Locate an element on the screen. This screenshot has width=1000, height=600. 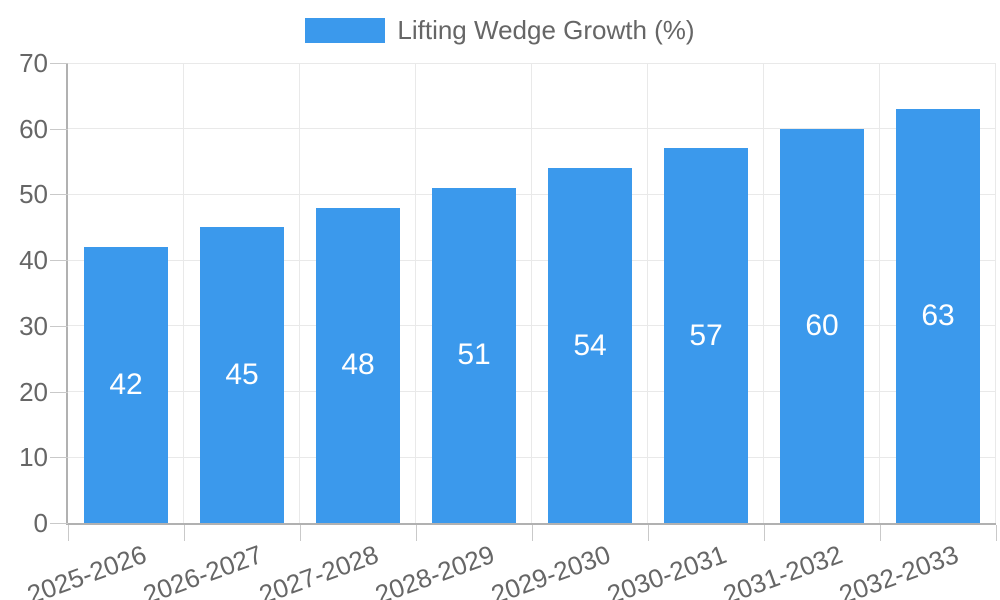
y-tick-label: 10 is located at coordinates (33, 457).